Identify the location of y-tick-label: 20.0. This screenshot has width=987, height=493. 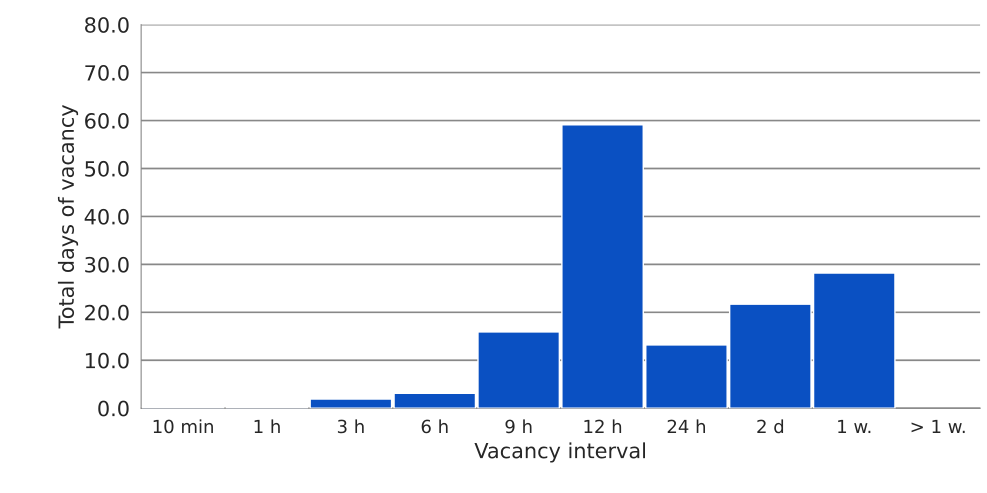
(107, 312).